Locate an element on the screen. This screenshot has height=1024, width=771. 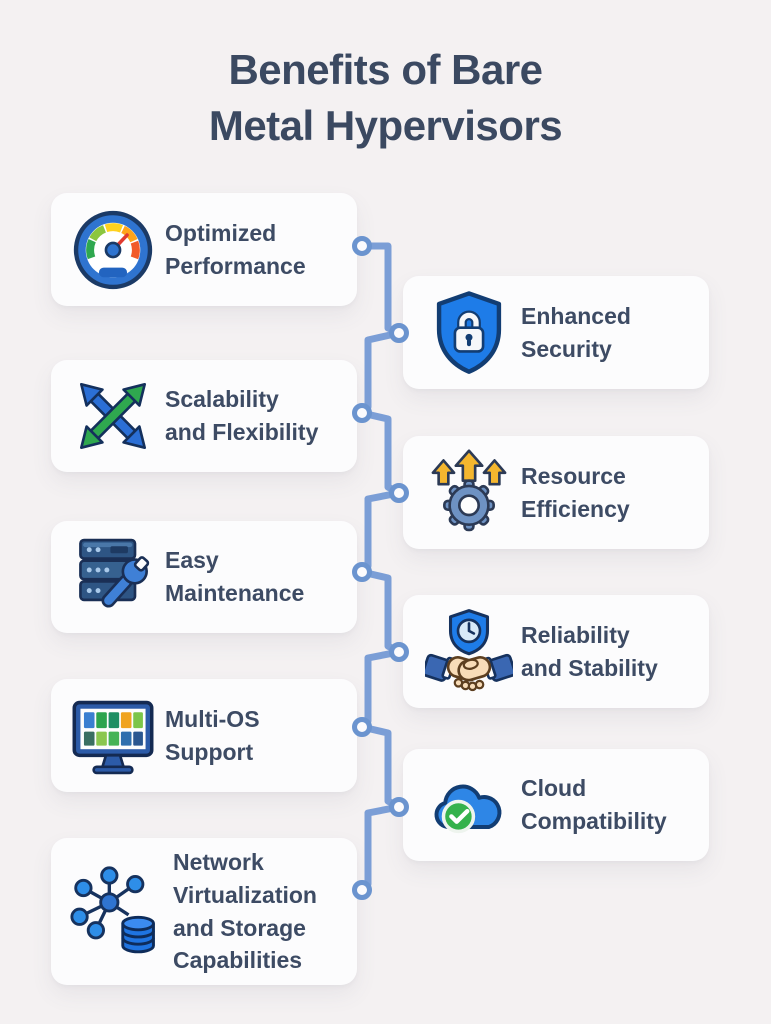
benefit-card-reliability-stability: Reliability and Stability is located at coordinates (556, 651).